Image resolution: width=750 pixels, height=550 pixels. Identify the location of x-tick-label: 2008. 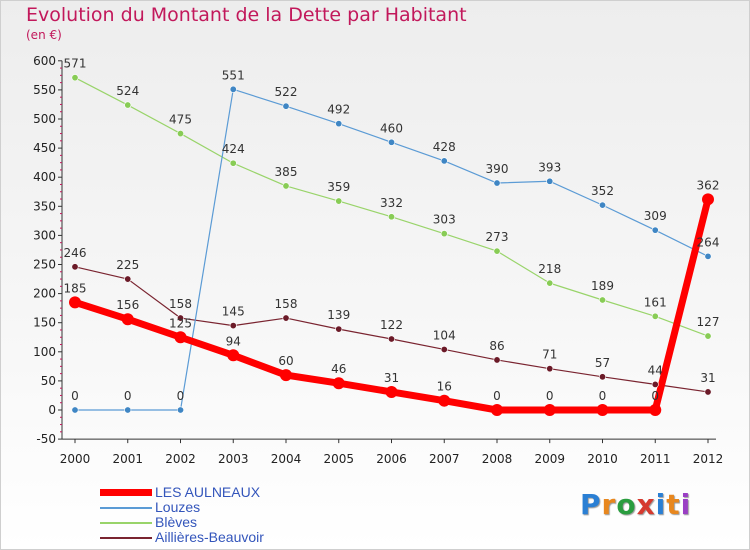
(497, 459).